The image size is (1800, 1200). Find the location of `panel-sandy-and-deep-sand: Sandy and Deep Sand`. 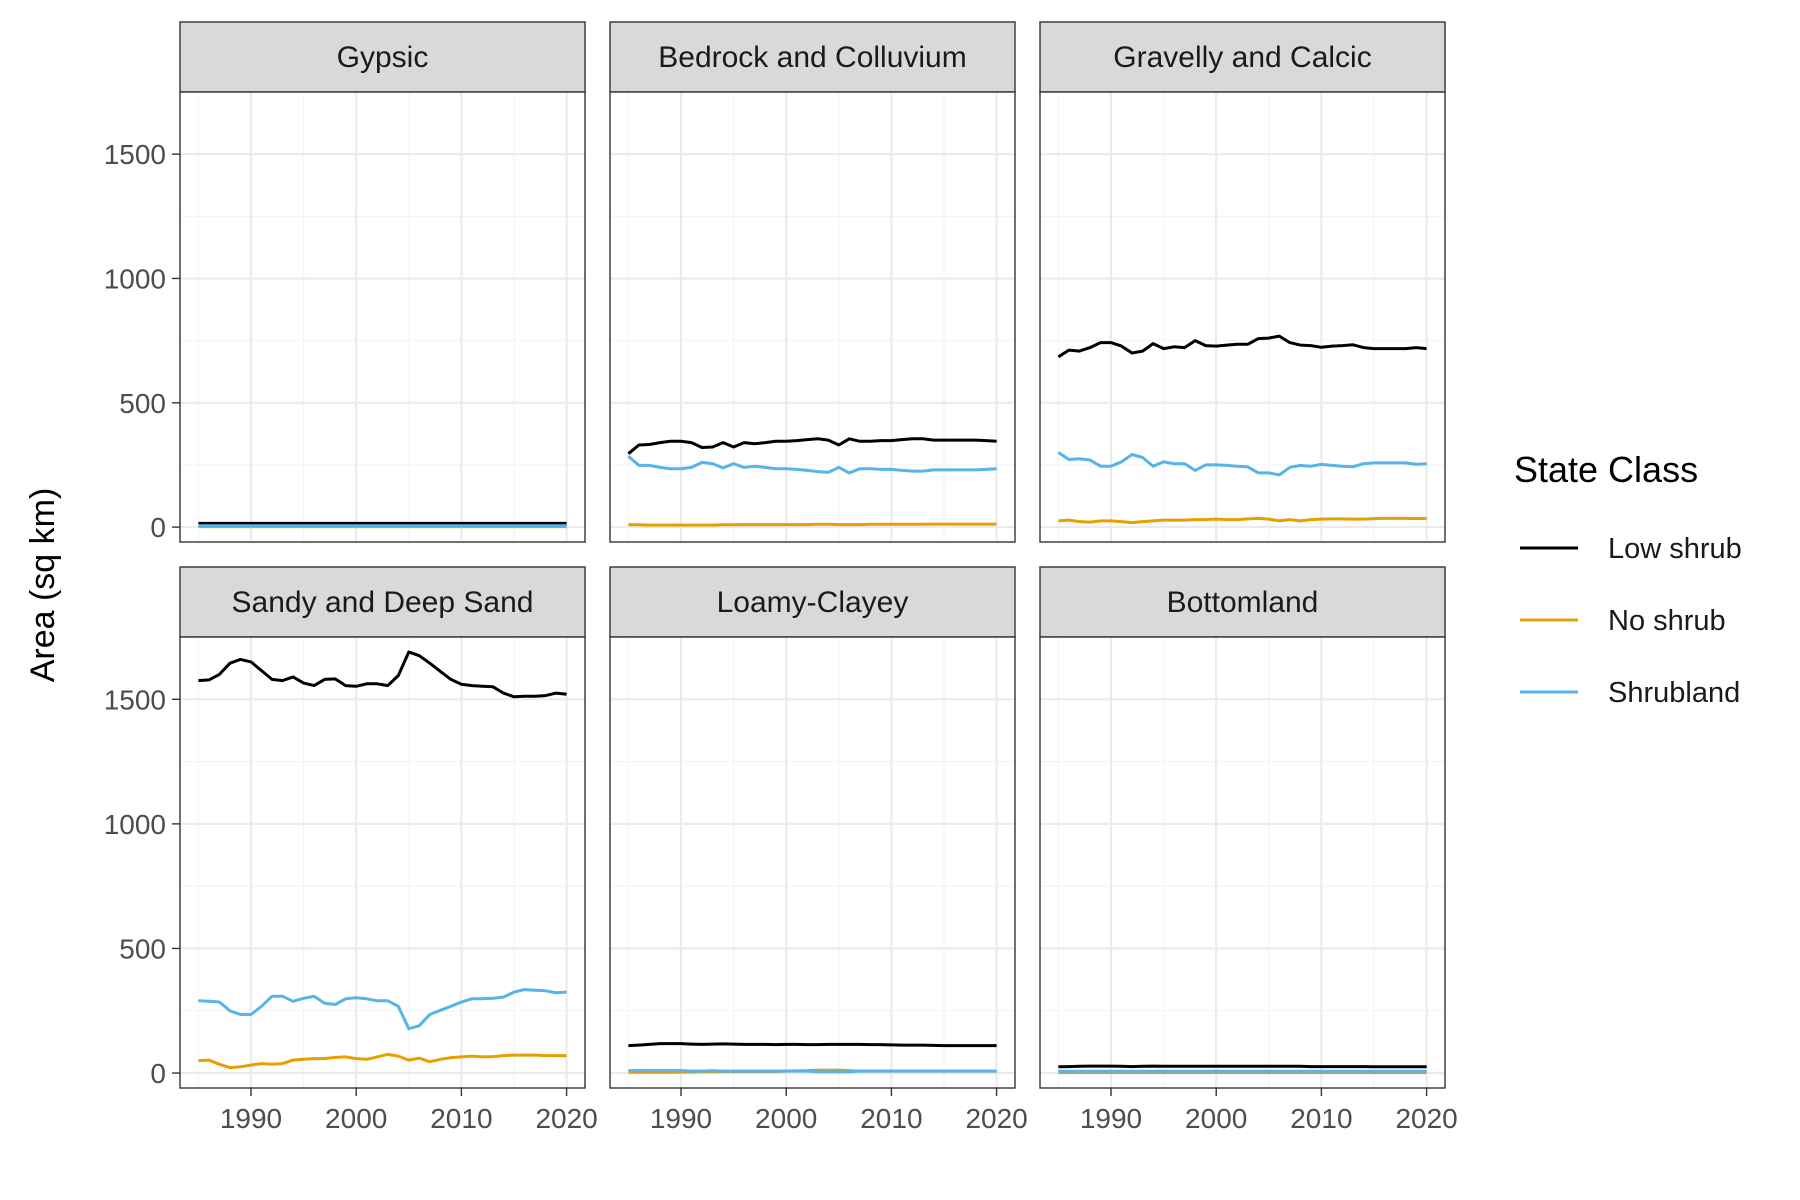

panel-sandy-and-deep-sand: Sandy and Deep Sand is located at coordinates (382, 827).